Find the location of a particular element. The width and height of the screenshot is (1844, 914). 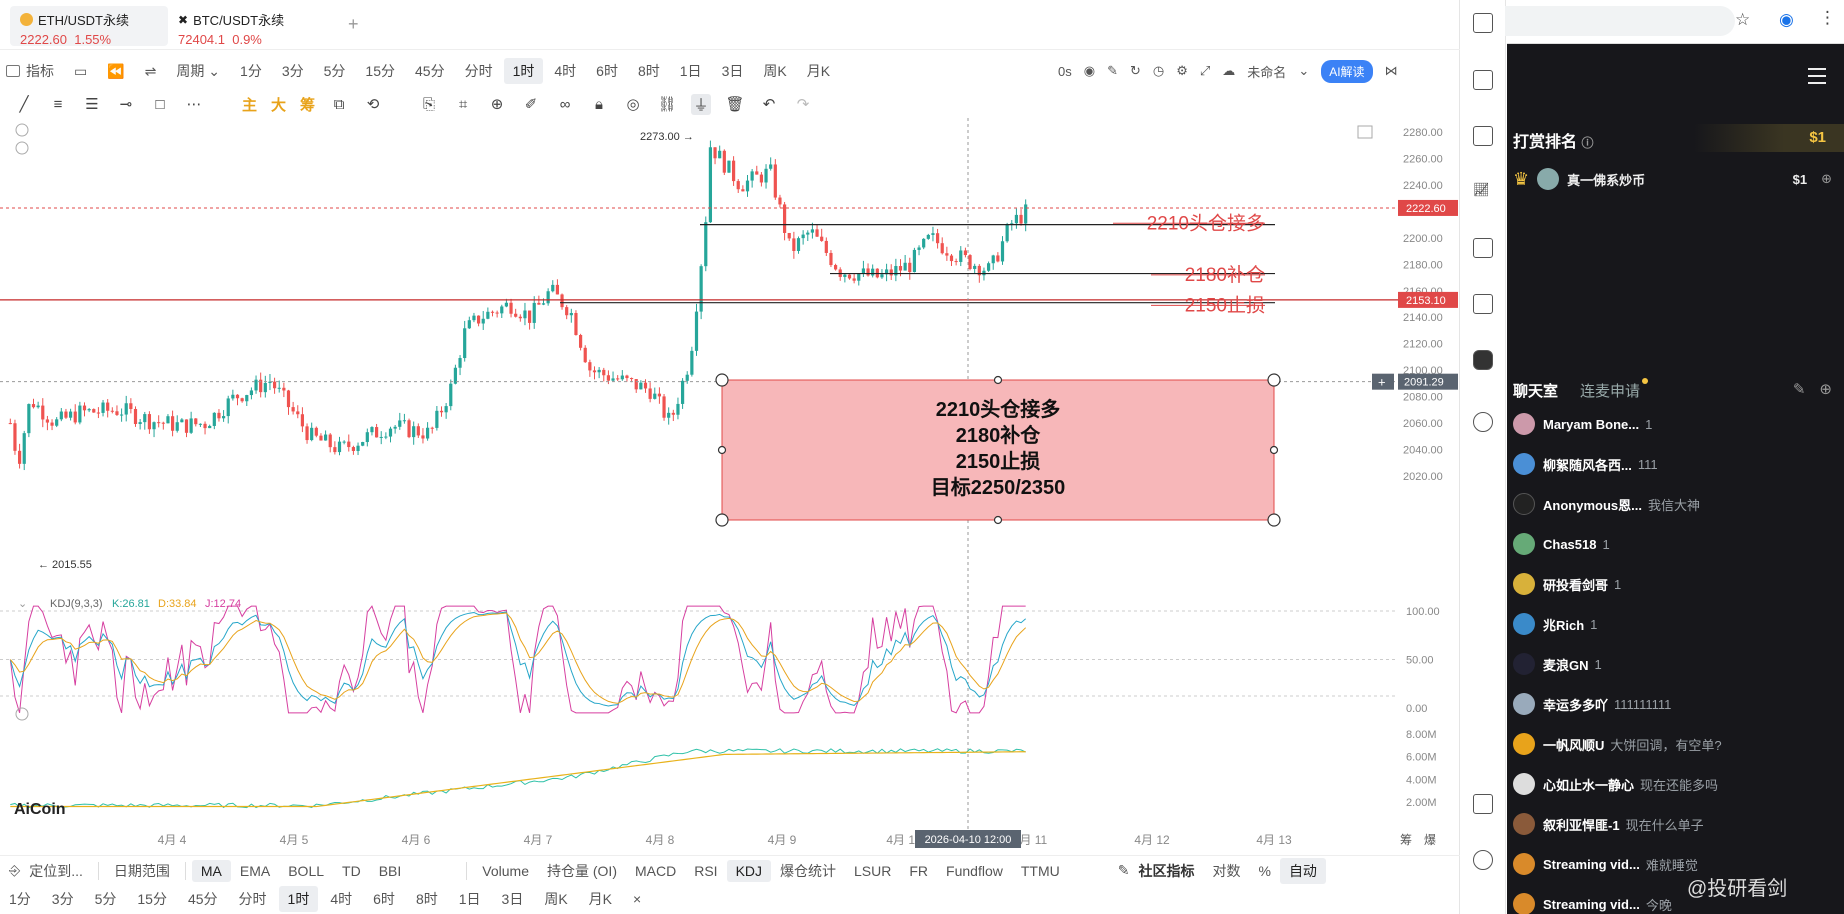

tfb-3d: 3日 is located at coordinates (512, 899).